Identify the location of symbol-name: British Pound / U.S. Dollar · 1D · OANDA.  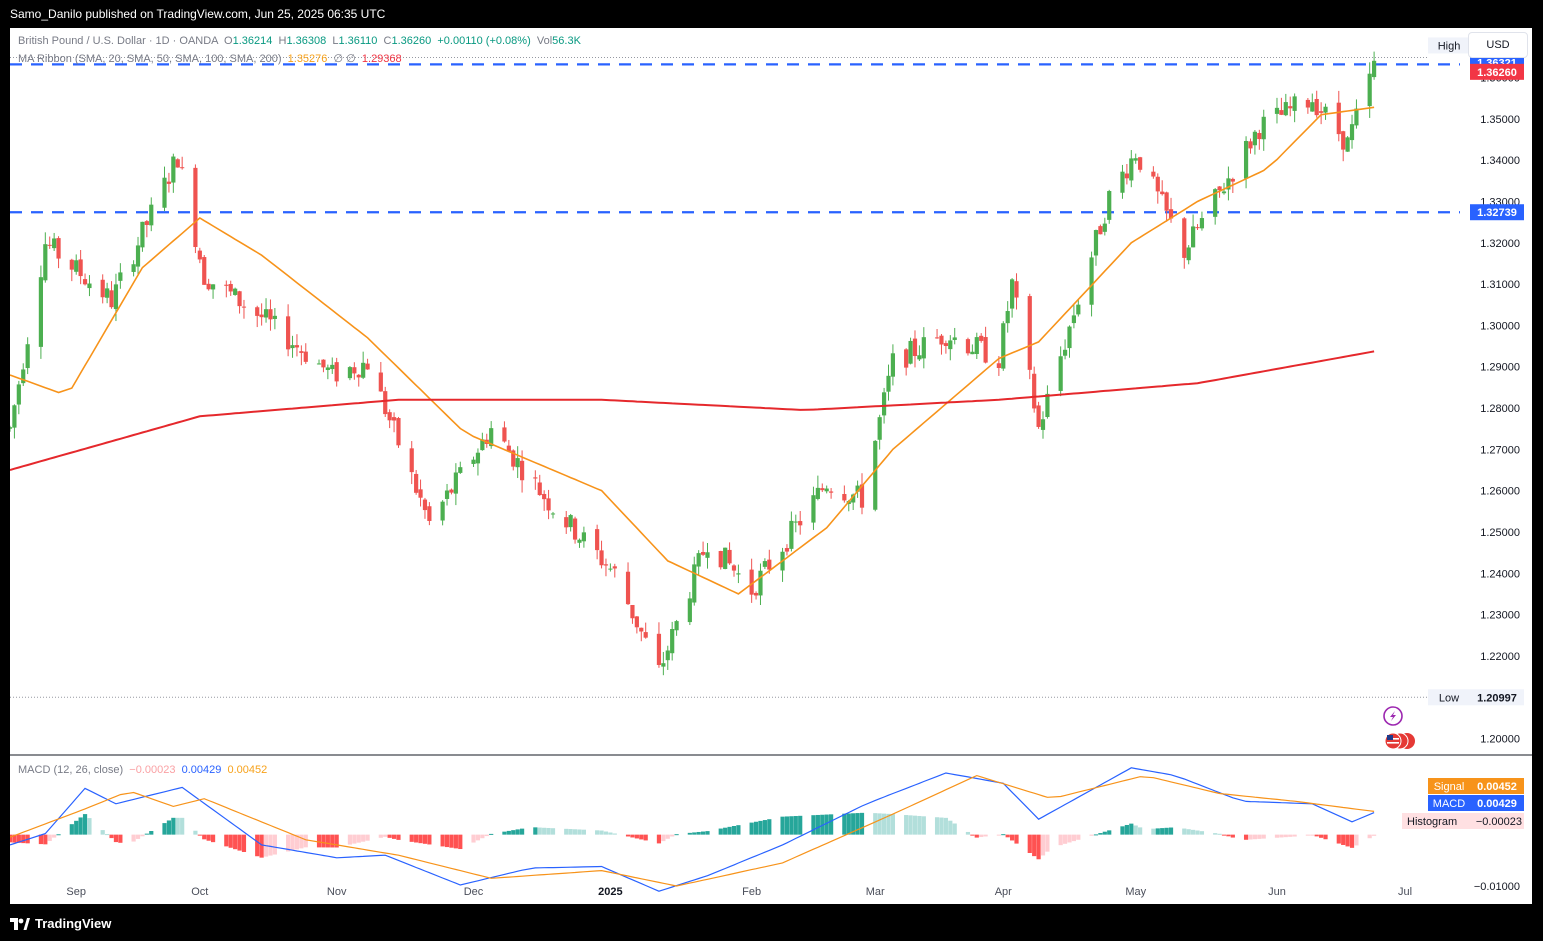
(118, 41).